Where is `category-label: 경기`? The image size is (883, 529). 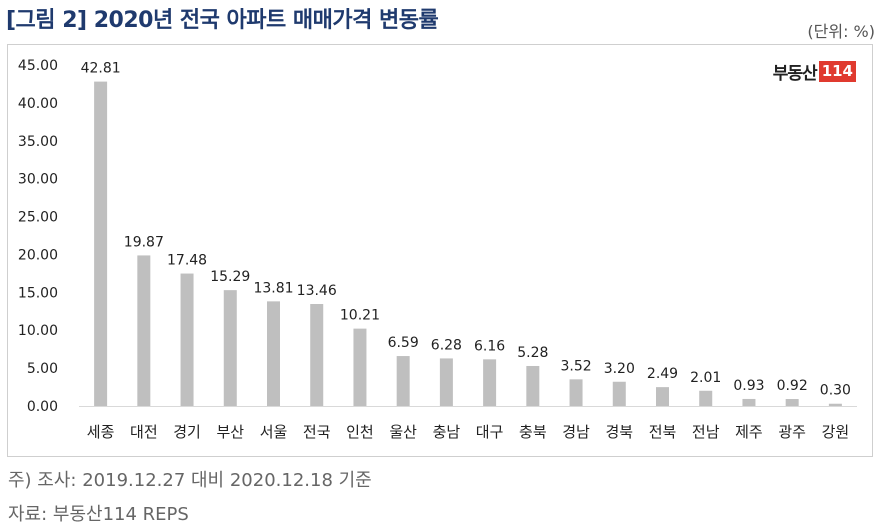 category-label: 경기 is located at coordinates (187, 432).